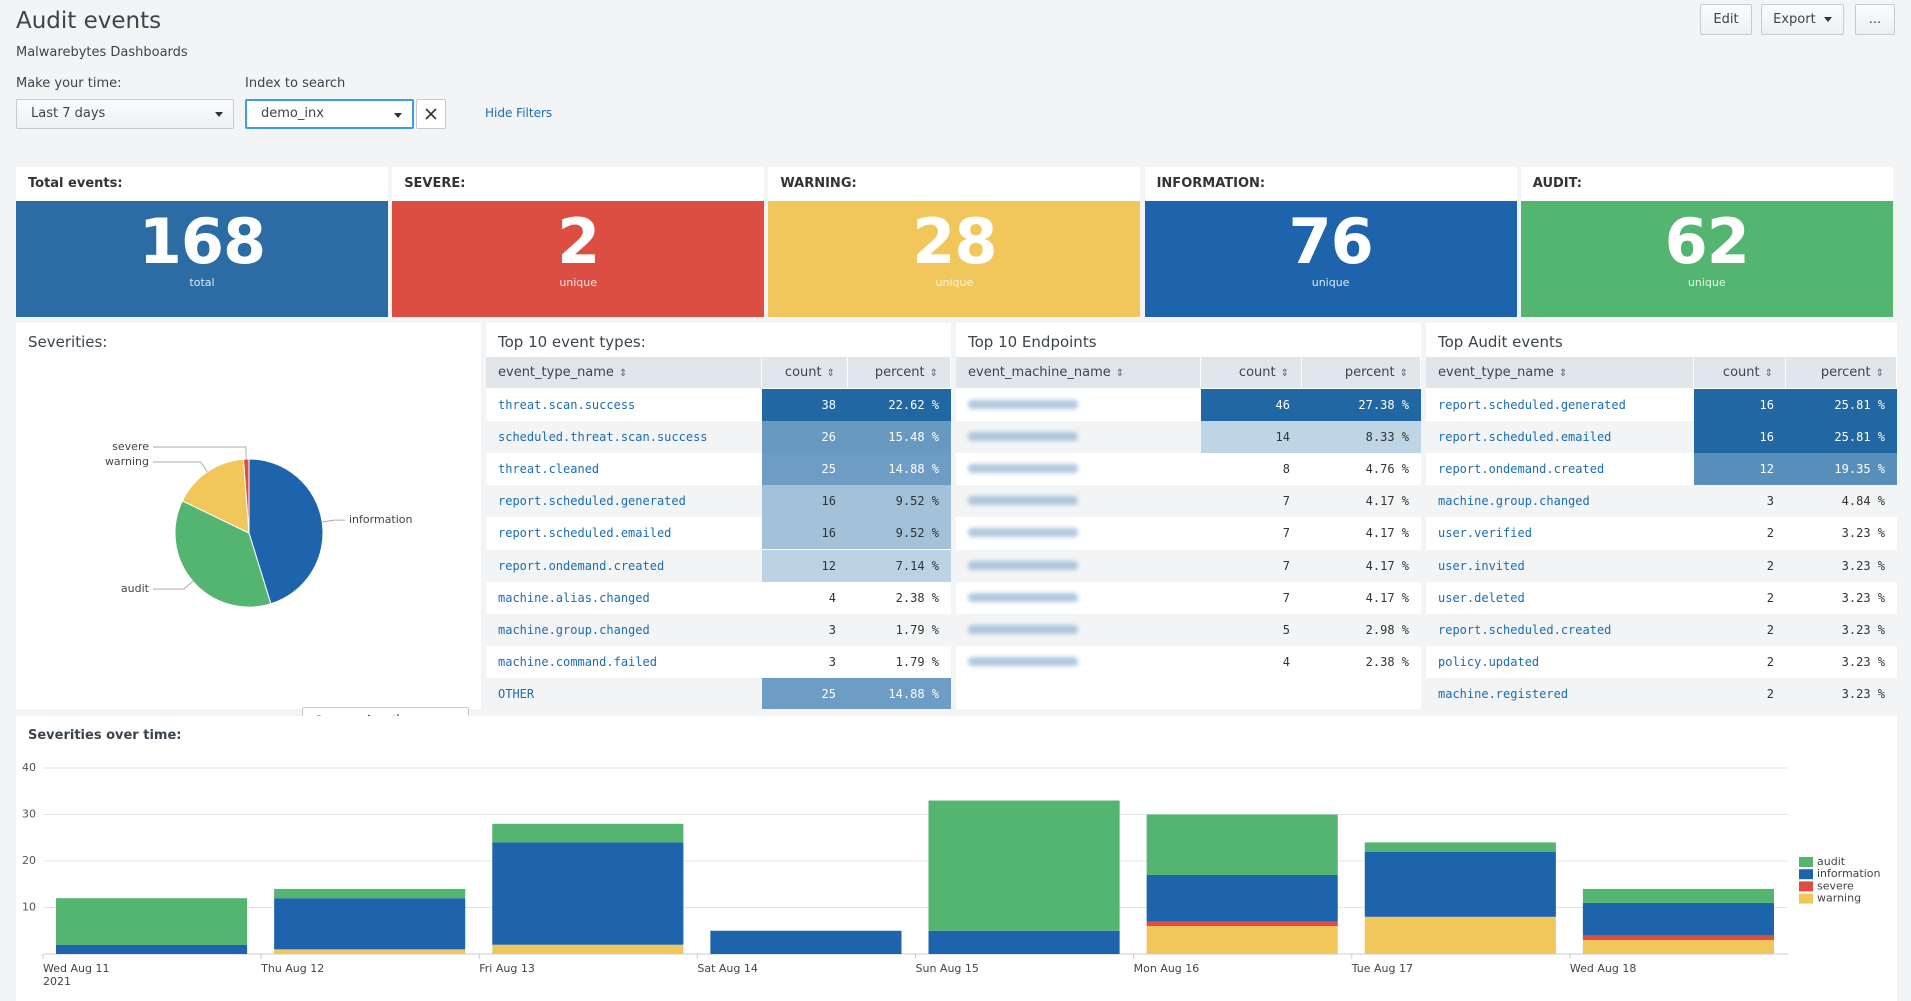 This screenshot has width=1911, height=1001. I want to click on percent-cell: 22.62 %, so click(899, 405).